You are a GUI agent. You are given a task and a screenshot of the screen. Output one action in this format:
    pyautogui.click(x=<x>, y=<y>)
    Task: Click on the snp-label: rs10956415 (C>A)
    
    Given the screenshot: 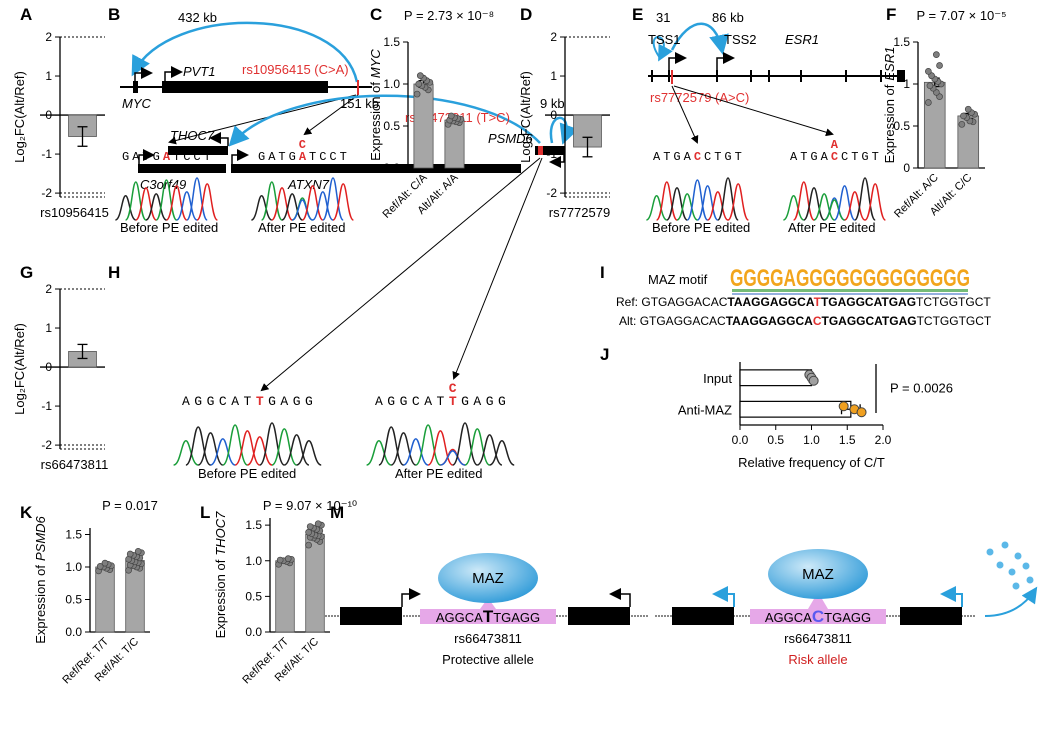 What is the action you would take?
    pyautogui.click(x=295, y=69)
    